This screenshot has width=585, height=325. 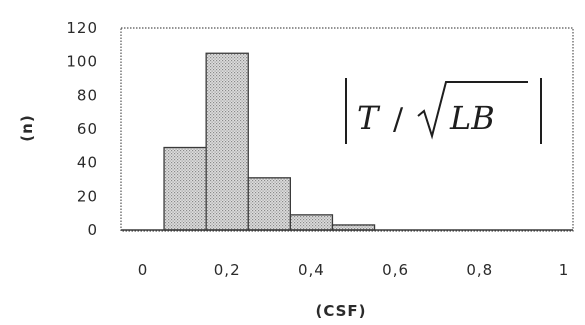 I want to click on sqrt-sign-icon, so click(x=472, y=110).